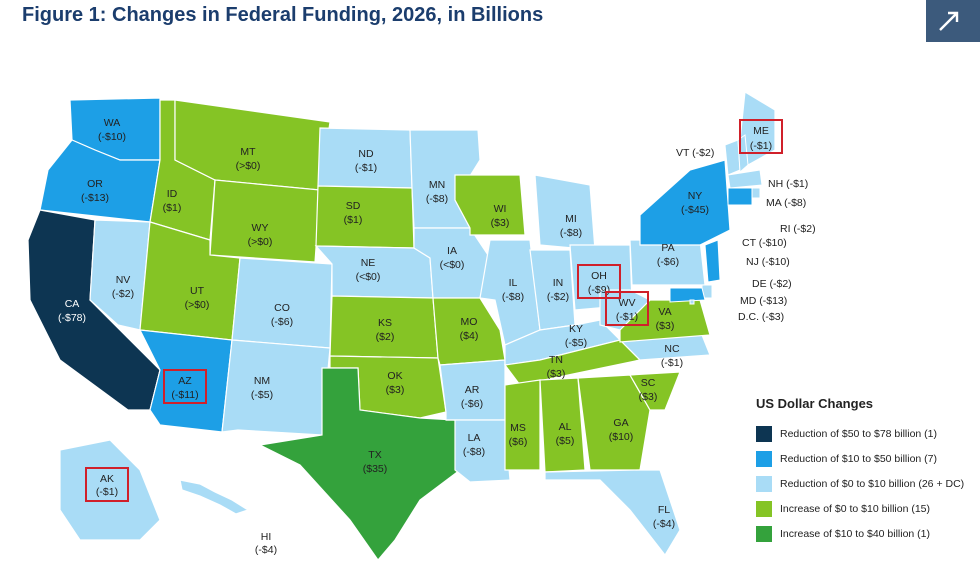 This screenshot has width=980, height=567. Describe the element at coordinates (556, 374) in the screenshot. I see `state-value-tn: ($3)` at that location.